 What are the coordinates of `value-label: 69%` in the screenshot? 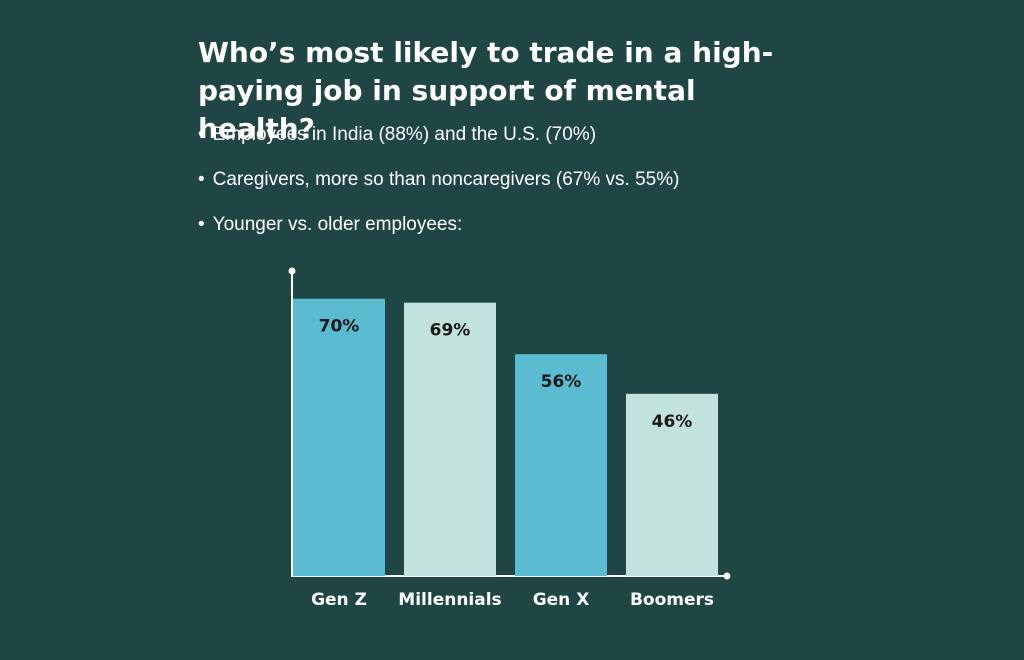 It's located at (450, 331).